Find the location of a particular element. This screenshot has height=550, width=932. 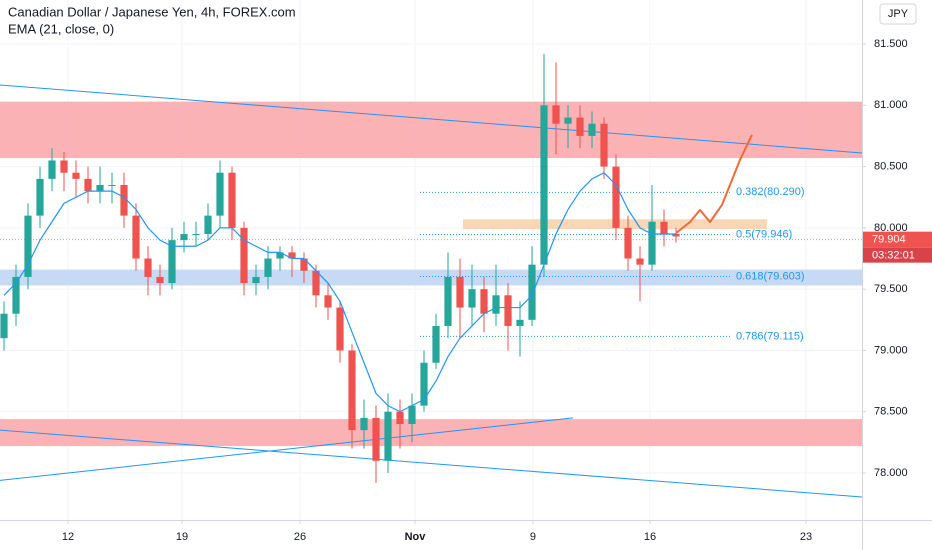

currency-button is located at coordinates (898, 14).